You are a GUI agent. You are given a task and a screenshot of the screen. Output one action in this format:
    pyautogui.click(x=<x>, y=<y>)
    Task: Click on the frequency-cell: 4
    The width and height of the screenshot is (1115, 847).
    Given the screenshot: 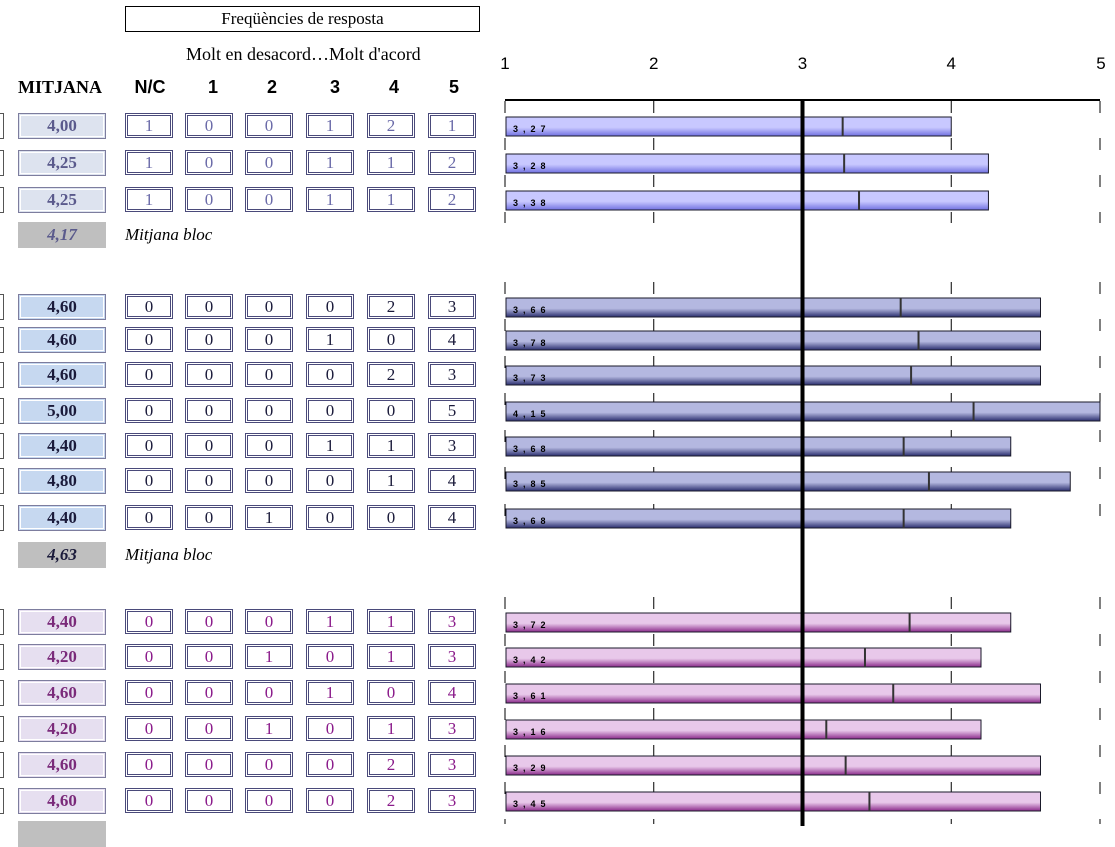 What is the action you would take?
    pyautogui.click(x=452, y=517)
    